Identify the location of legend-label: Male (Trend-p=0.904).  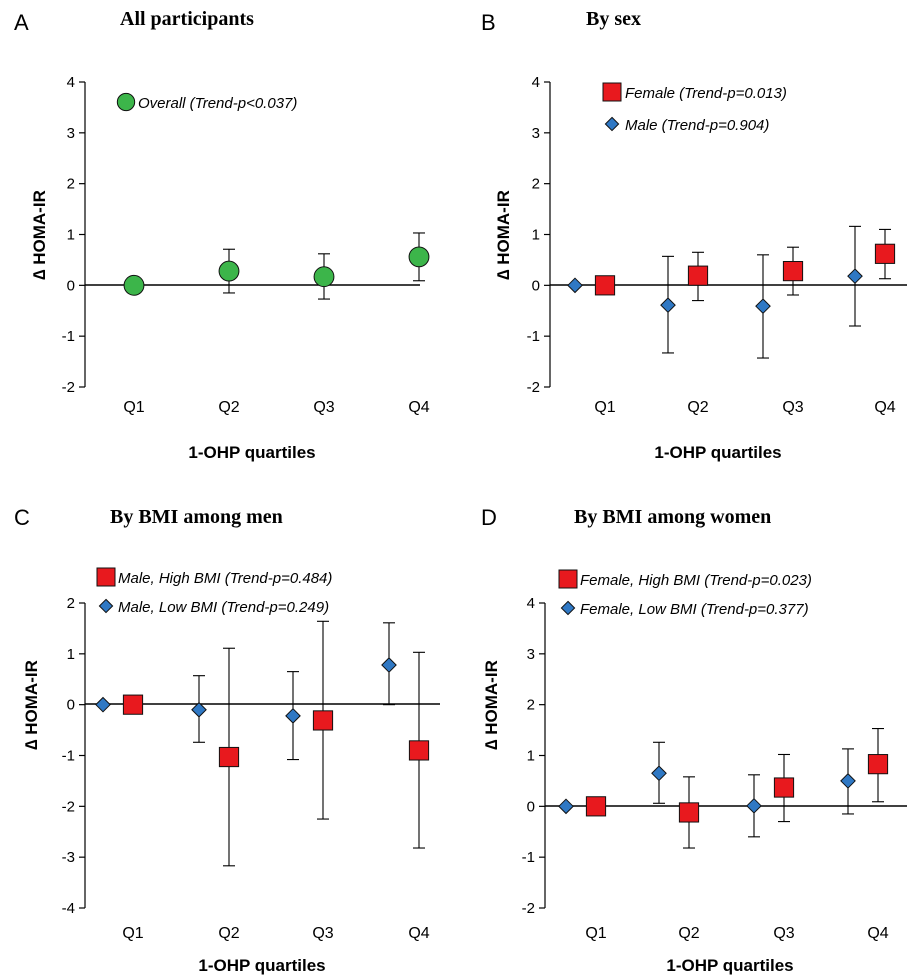
(697, 125).